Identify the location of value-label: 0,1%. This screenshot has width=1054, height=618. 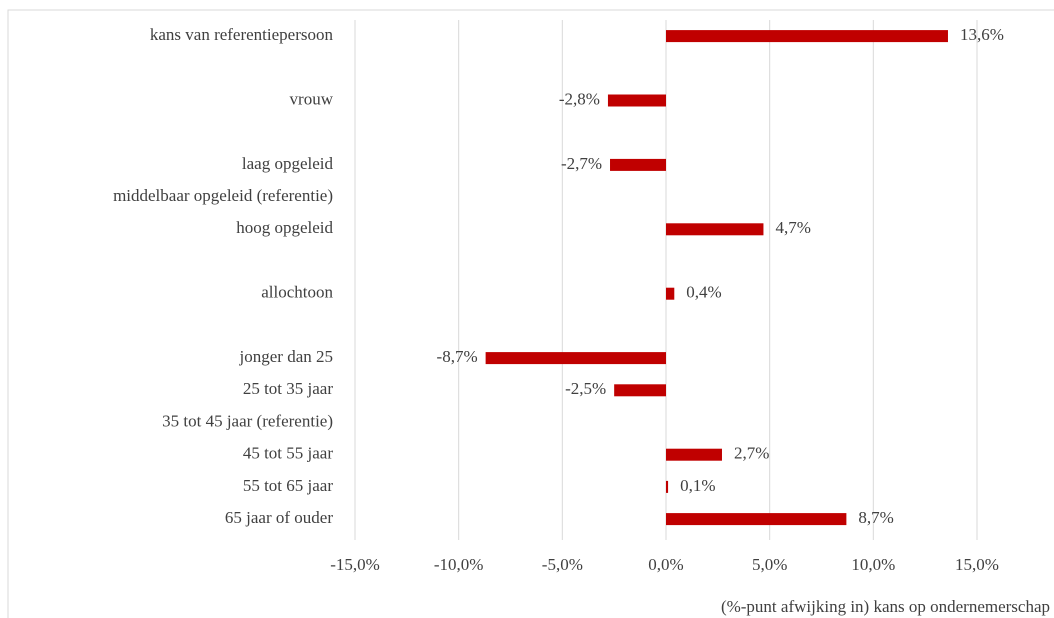
(697, 485).